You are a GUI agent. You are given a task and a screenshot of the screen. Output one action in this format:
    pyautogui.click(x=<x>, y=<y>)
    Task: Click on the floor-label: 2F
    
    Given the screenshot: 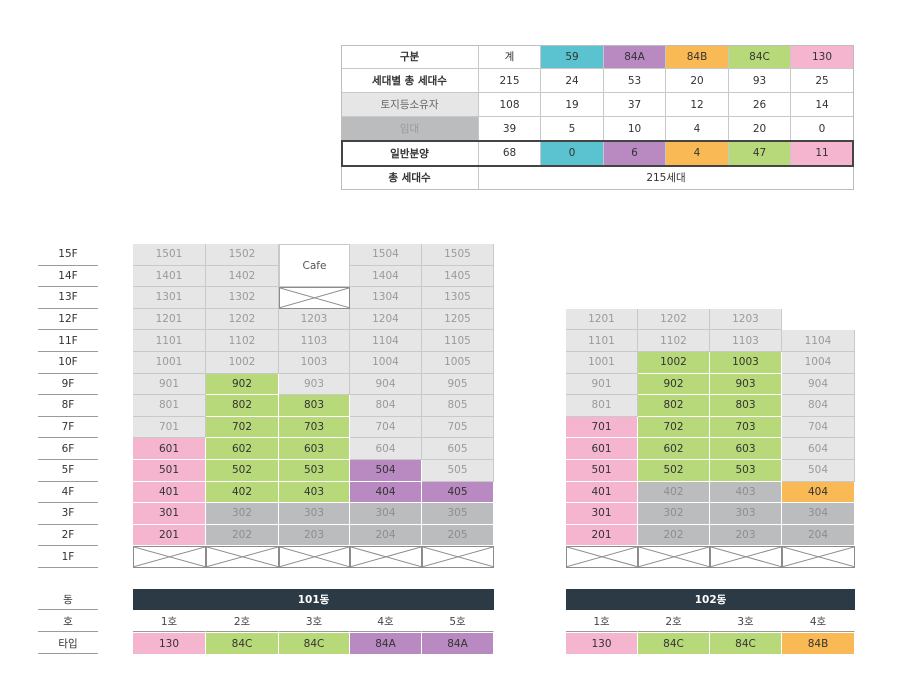 What is the action you would take?
    pyautogui.click(x=68, y=536)
    